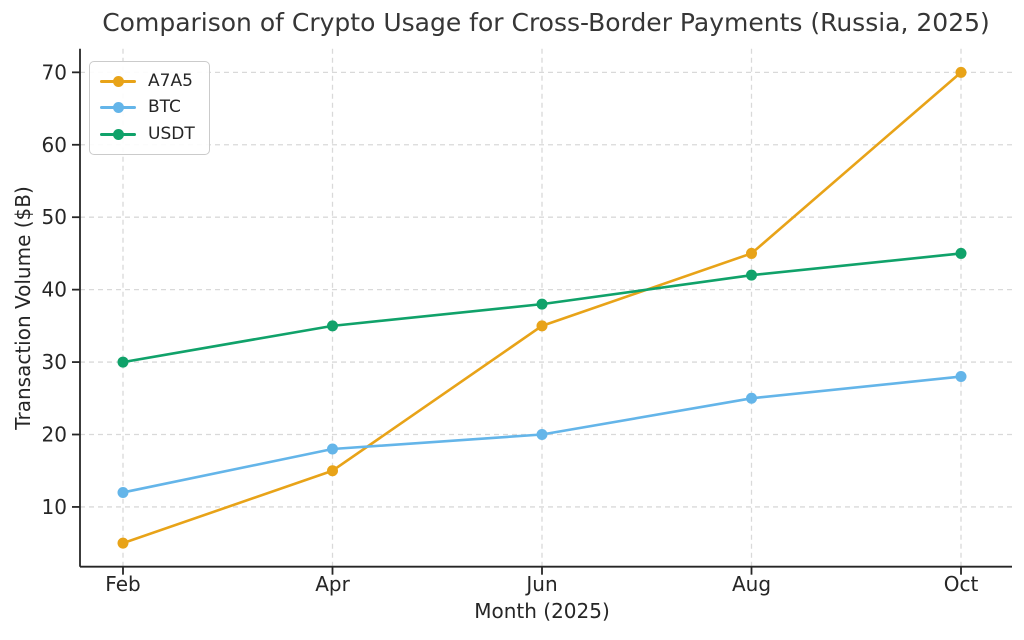  What do you see at coordinates (54, 435) in the screenshot?
I see `y-tick-label-20: 20` at bounding box center [54, 435].